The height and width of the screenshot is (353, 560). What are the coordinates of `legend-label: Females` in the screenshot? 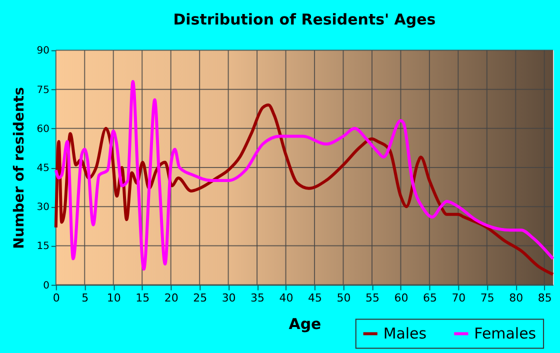 It's located at (505, 333).